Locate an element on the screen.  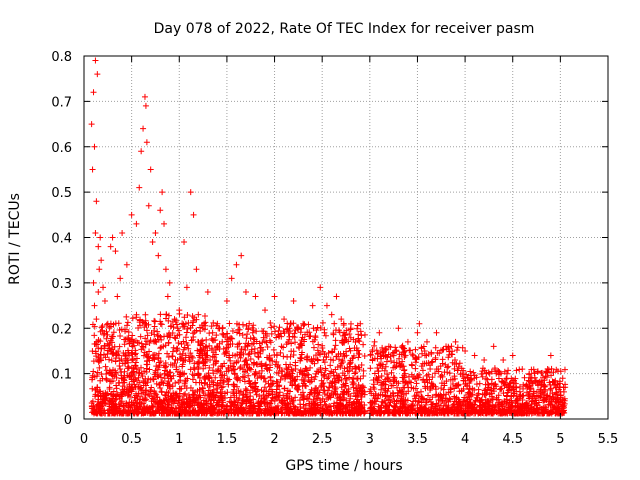
x-tick-label: 3.5 is located at coordinates (417, 439).